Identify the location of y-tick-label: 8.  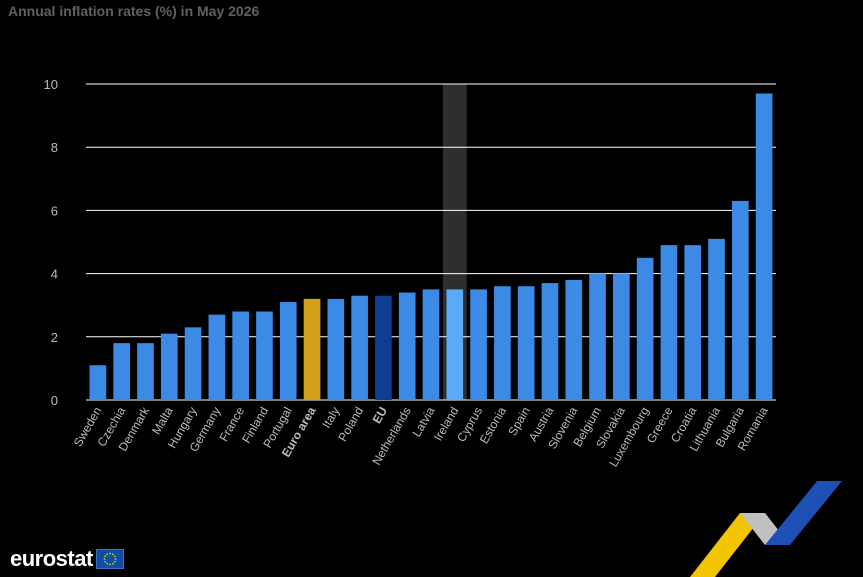
(54, 147).